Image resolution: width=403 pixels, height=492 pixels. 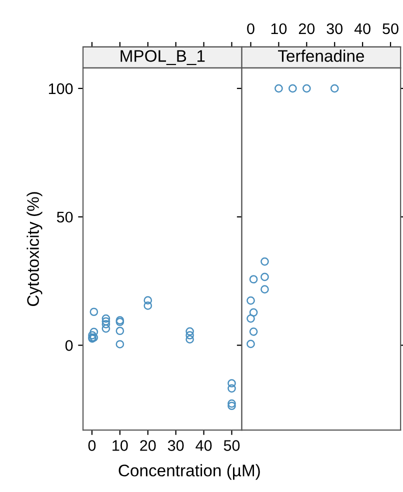 I want to click on y-tick-label: 50, so click(x=64, y=217).